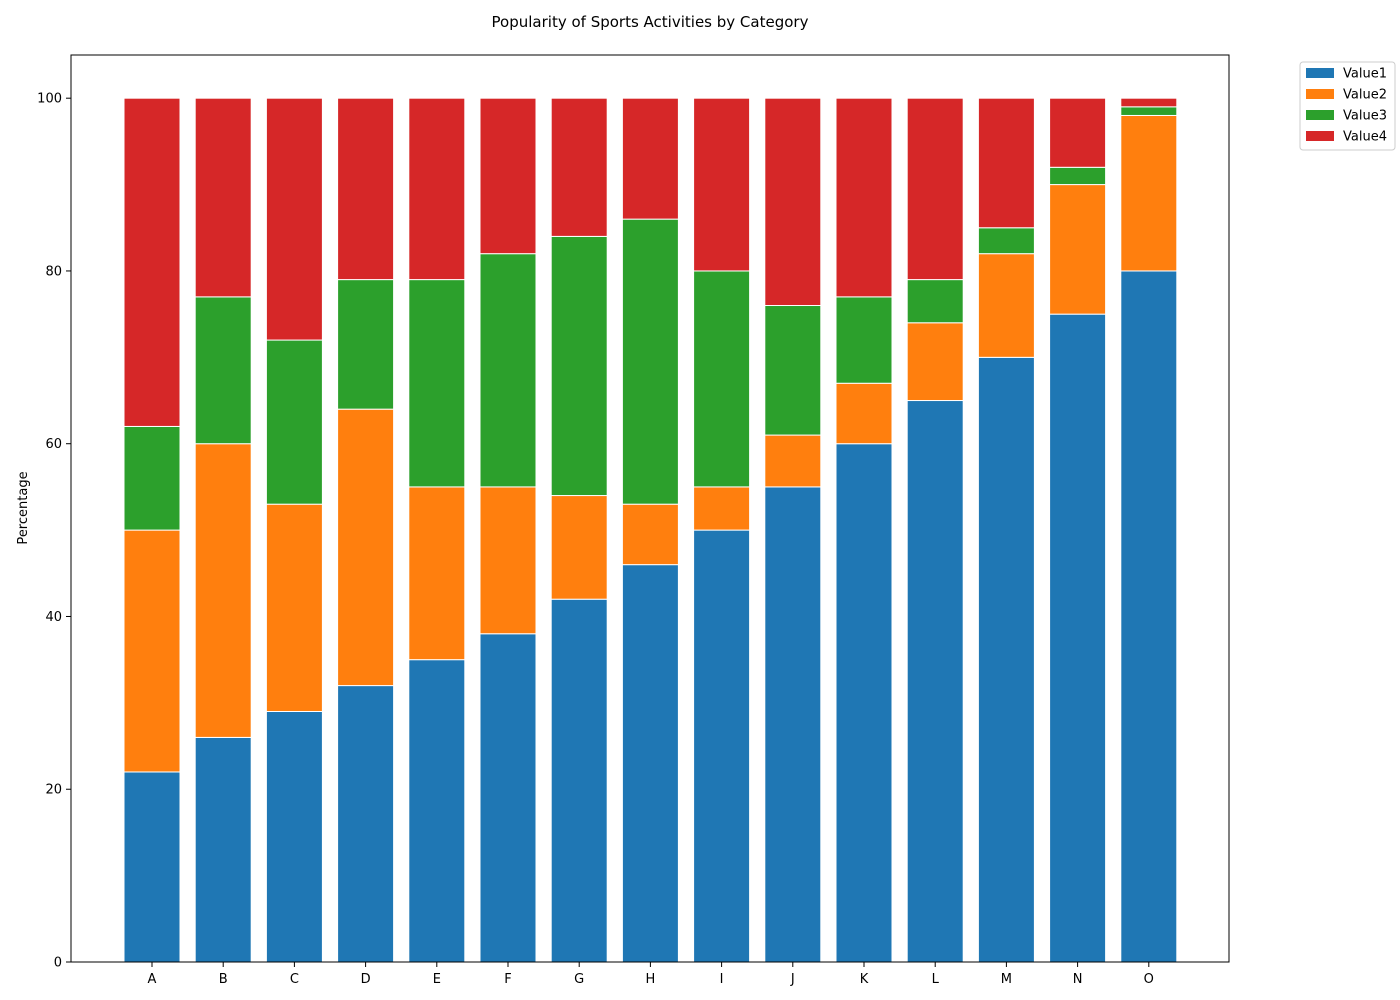 The height and width of the screenshot is (1000, 1400). Describe the element at coordinates (1006, 305) in the screenshot. I see `bar-M-Value2` at that location.